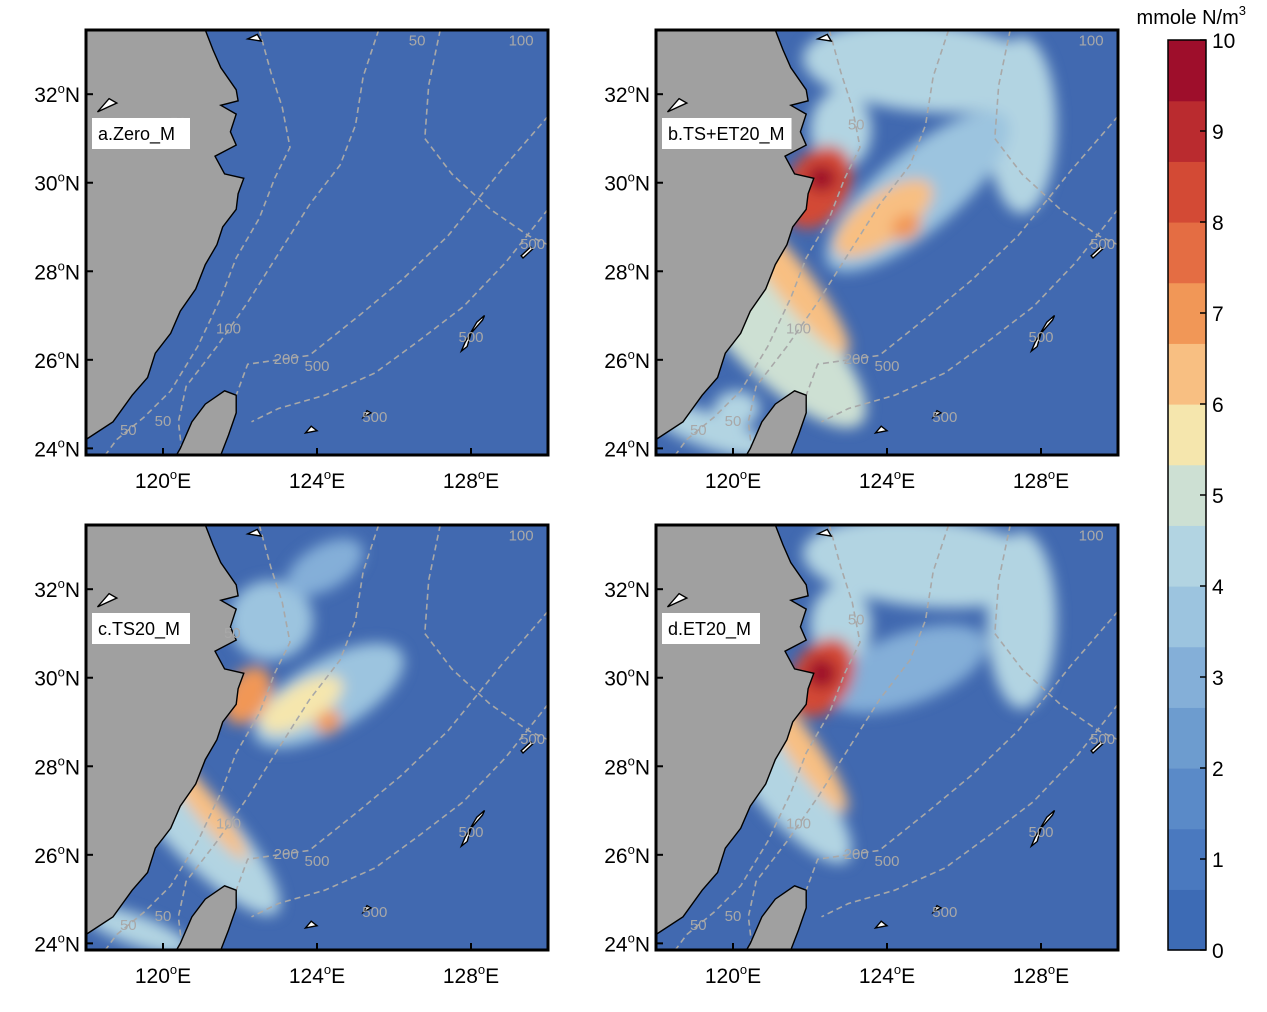 The image size is (1267, 1012). Describe the element at coordinates (627, 766) in the screenshot. I see `y-tick-label: 28oN` at that location.